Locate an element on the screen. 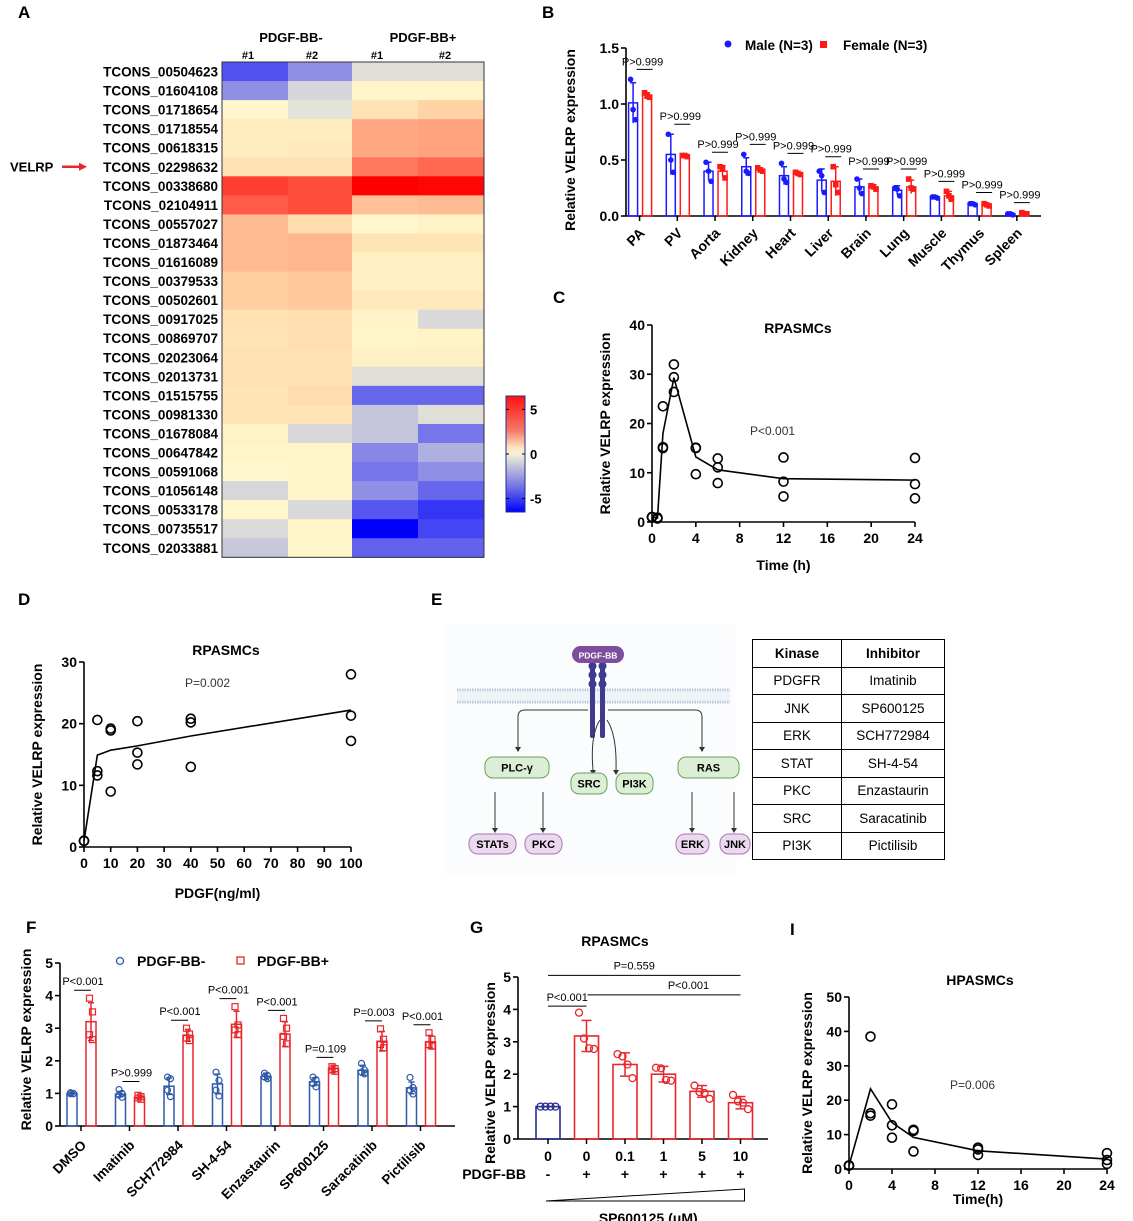 The image size is (1133, 1221). x-axis-label: Time (h) is located at coordinates (783, 565).